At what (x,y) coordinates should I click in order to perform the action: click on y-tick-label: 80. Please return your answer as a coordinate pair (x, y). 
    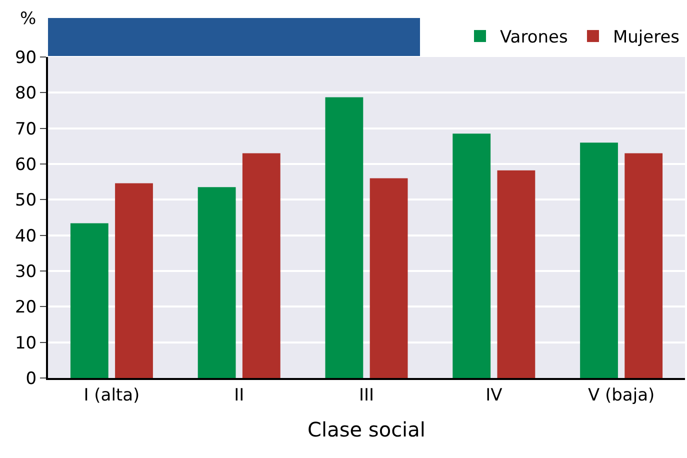
    Looking at the image, I should click on (25, 94).